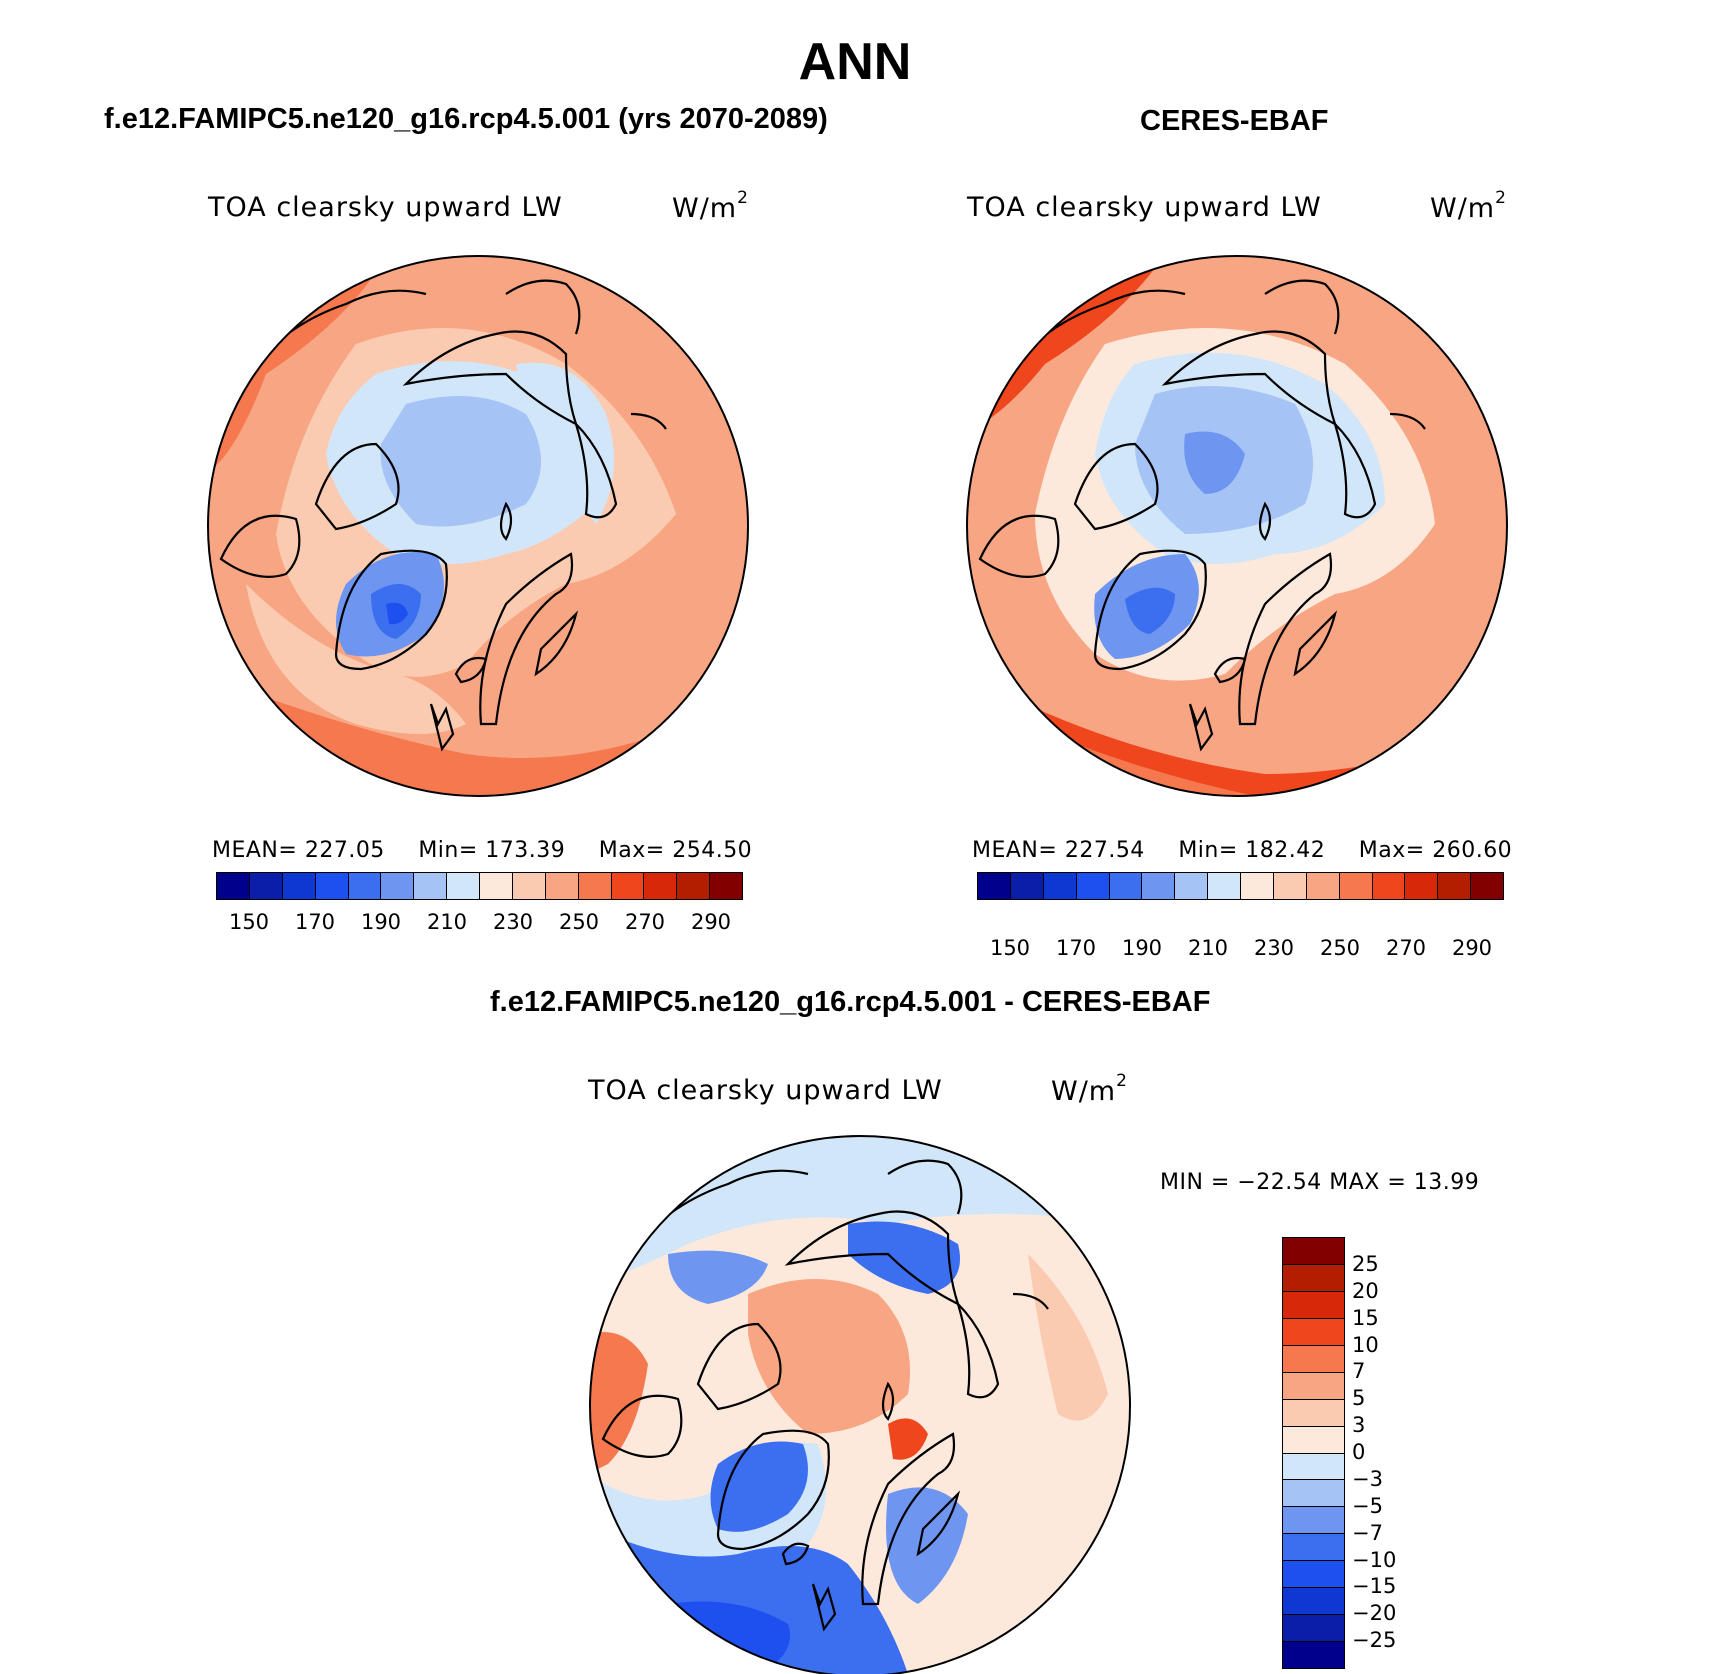  I want to click on obs-min: Min= 182.42, so click(1252, 850).